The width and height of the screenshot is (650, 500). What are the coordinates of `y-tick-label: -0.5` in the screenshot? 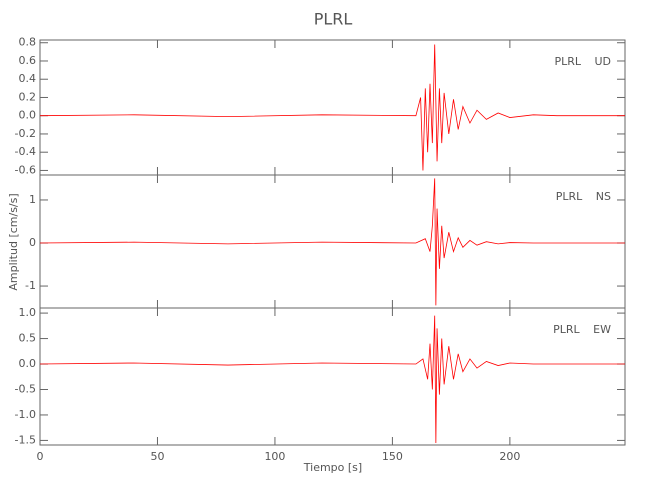 It's located at (25, 388).